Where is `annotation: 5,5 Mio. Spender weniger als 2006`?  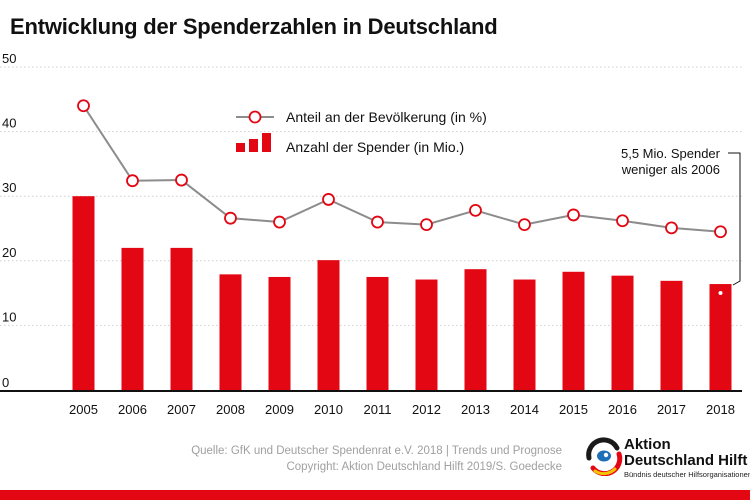 annotation: 5,5 Mio. Spender weniger als 2006 is located at coordinates (681, 220).